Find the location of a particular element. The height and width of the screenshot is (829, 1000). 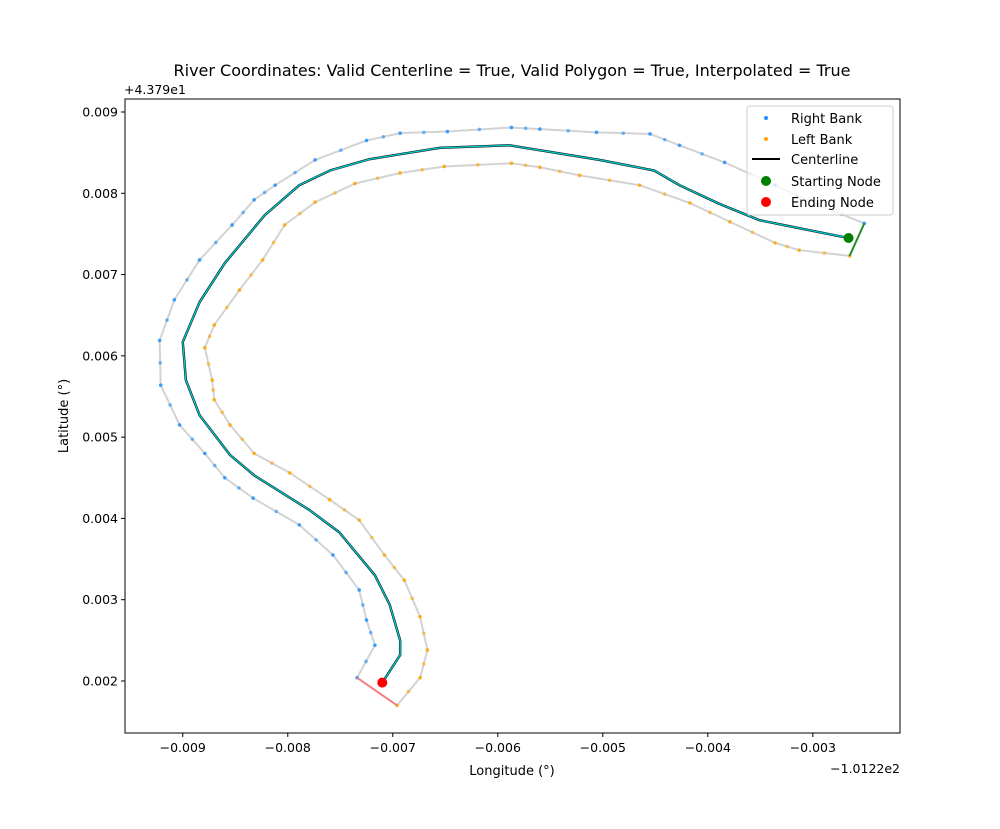

y-tick-label: 0.002 is located at coordinates (100, 680).